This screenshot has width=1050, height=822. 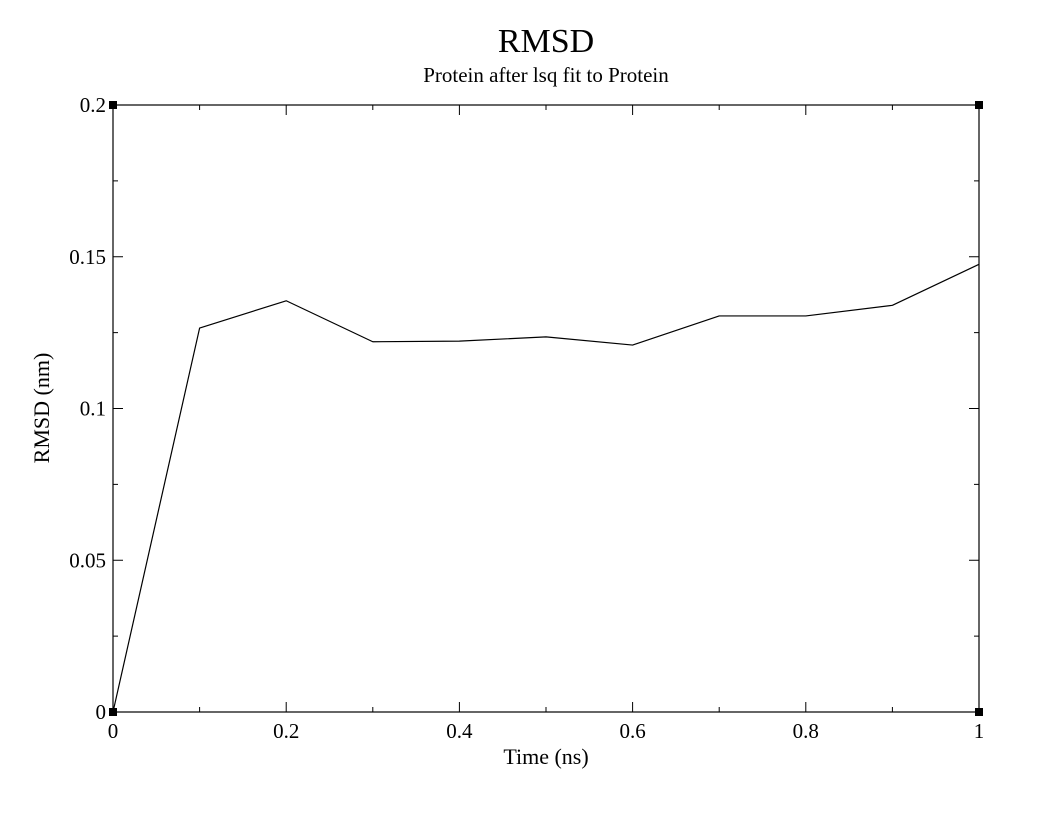 What do you see at coordinates (546, 75) in the screenshot?
I see `chart-subtitle: Protein after lsq fit to Protein` at bounding box center [546, 75].